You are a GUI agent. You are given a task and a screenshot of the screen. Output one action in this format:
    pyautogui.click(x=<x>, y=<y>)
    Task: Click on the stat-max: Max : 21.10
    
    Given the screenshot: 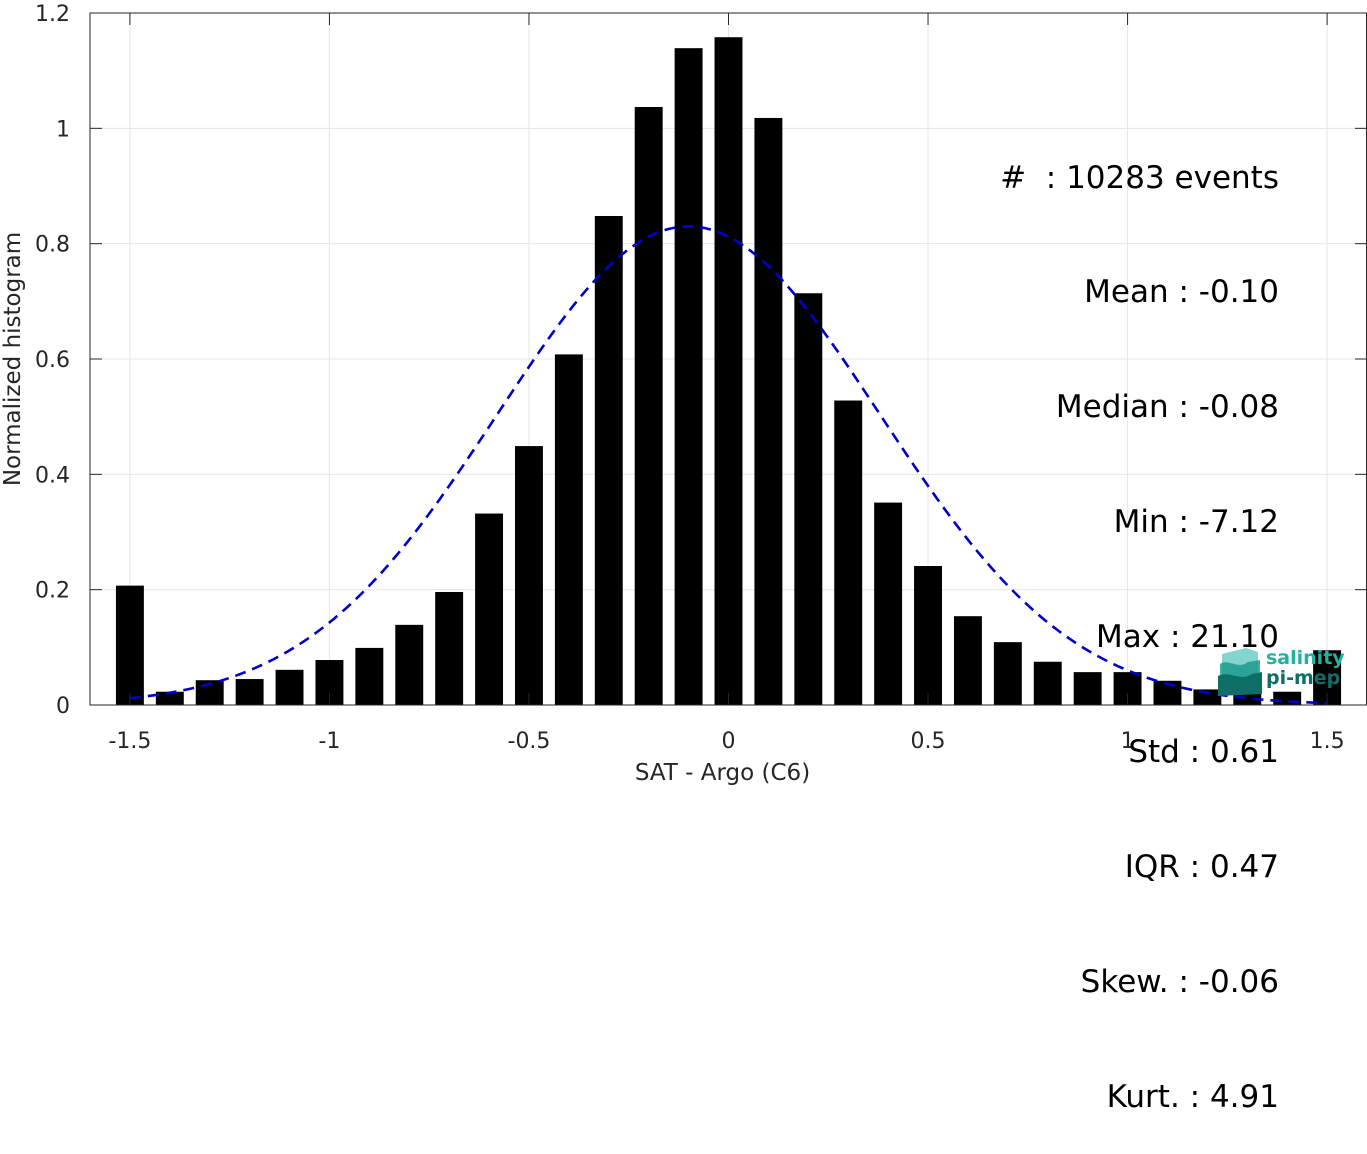 What is the action you would take?
    pyautogui.click(x=1187, y=637)
    